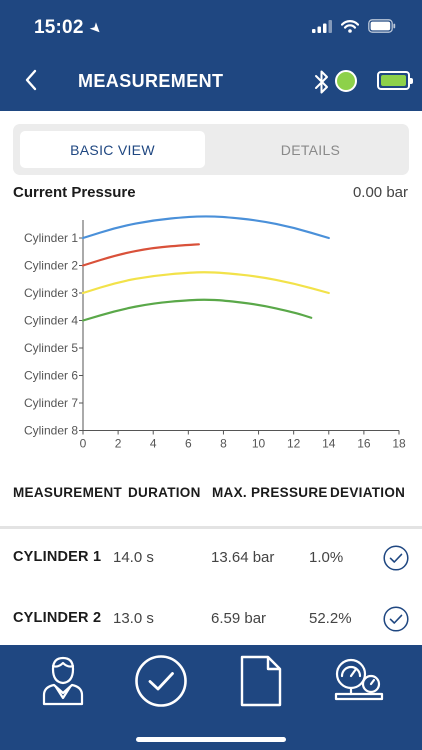 The image size is (422, 750). What do you see at coordinates (382, 26) in the screenshot?
I see `phone-battery-icon` at bounding box center [382, 26].